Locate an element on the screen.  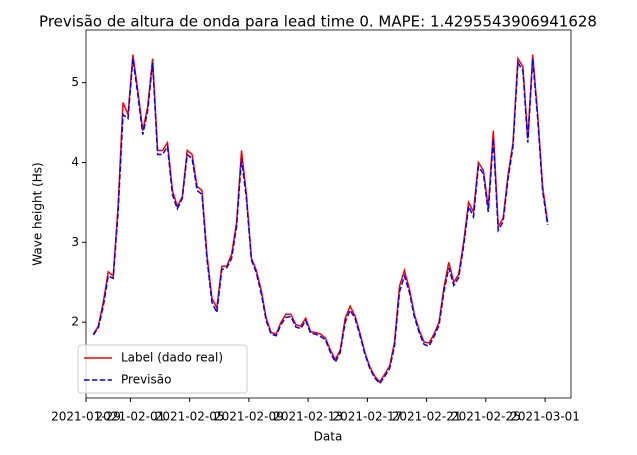
x-tick-label: 2021-02-13 is located at coordinates (308, 417).